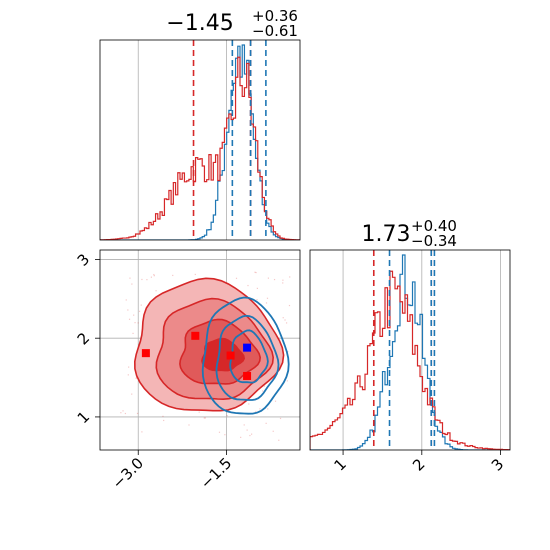 The height and width of the screenshot is (550, 550). Describe the element at coordinates (275, 31) in the screenshot. I see `title-param-1-lower: −0.61` at that location.